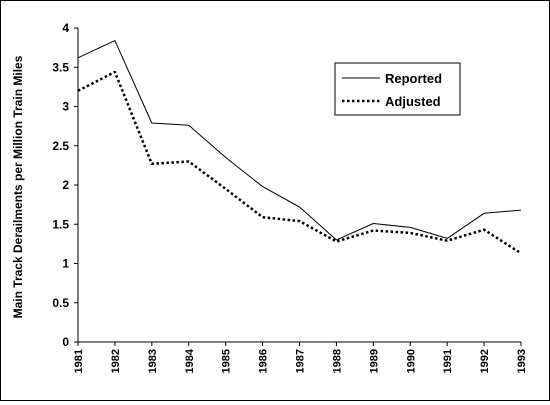 The width and height of the screenshot is (550, 405). Describe the element at coordinates (413, 101) in the screenshot. I see `legend-label-adjusted: Adjusted` at that location.